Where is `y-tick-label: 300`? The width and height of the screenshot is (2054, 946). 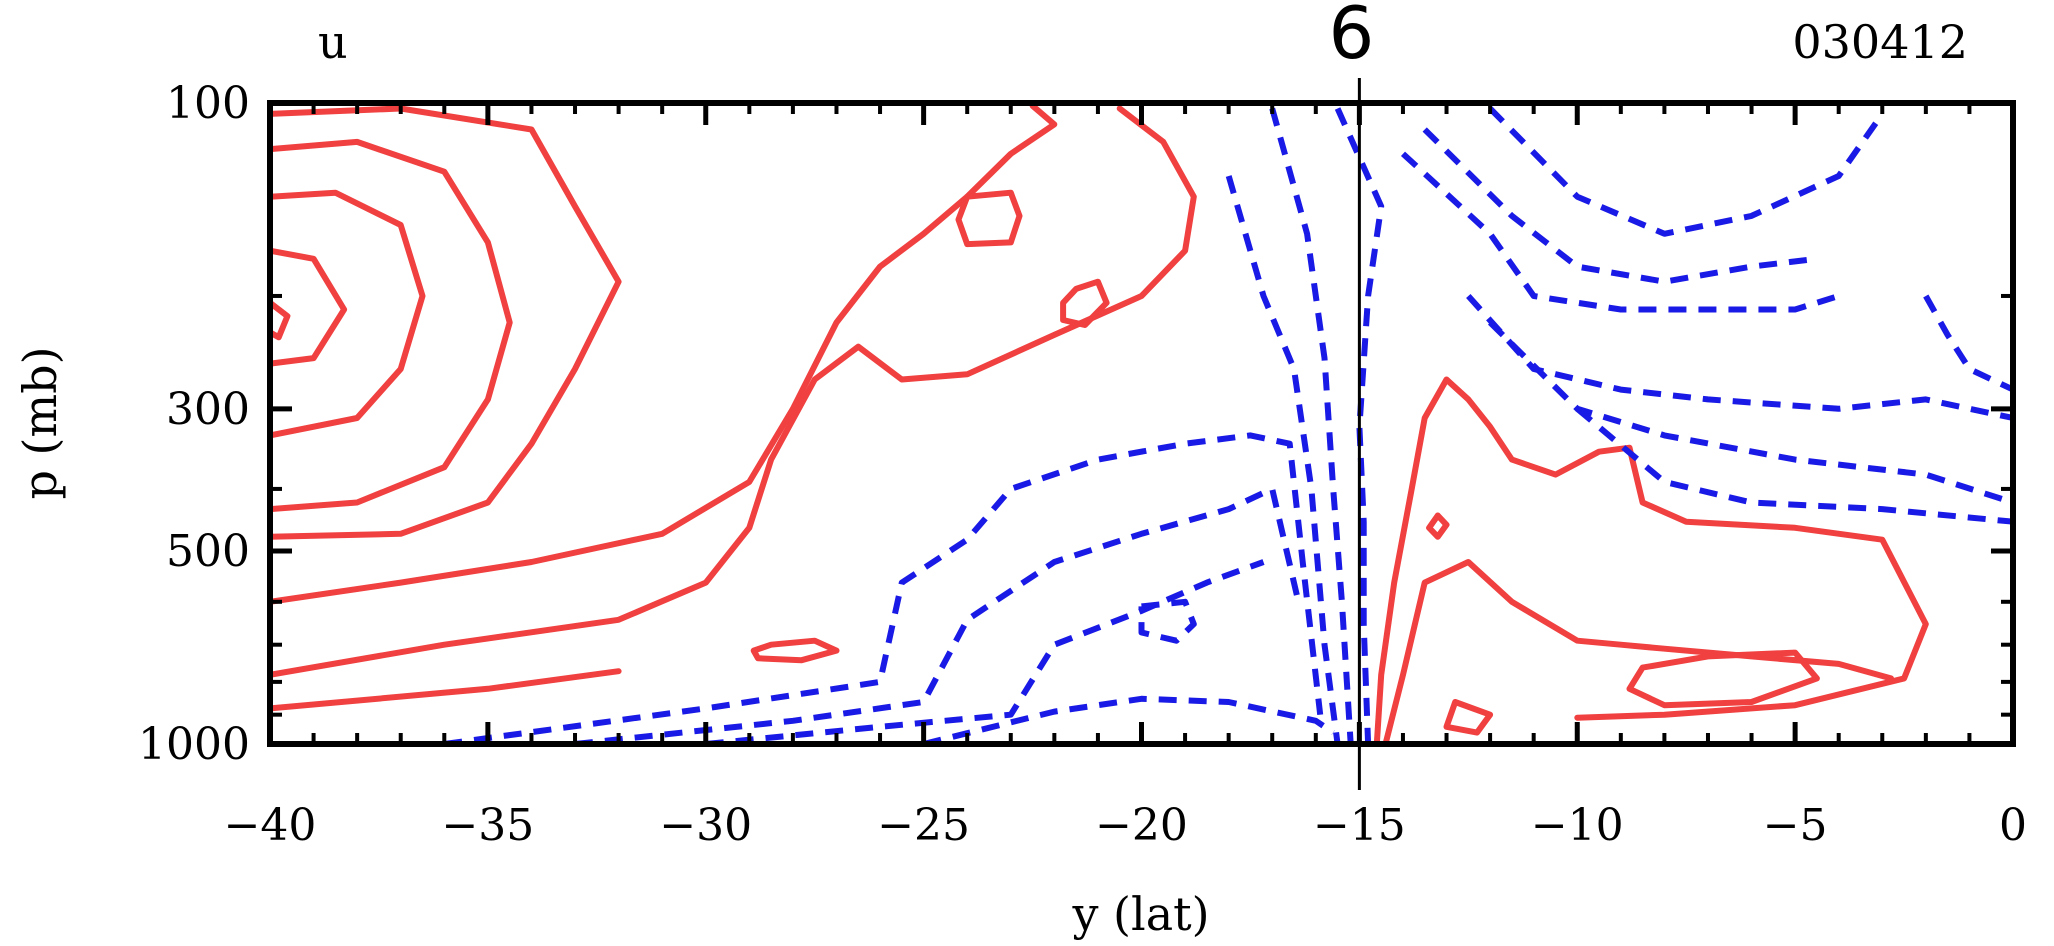 y-tick-label: 300 is located at coordinates (208, 409).